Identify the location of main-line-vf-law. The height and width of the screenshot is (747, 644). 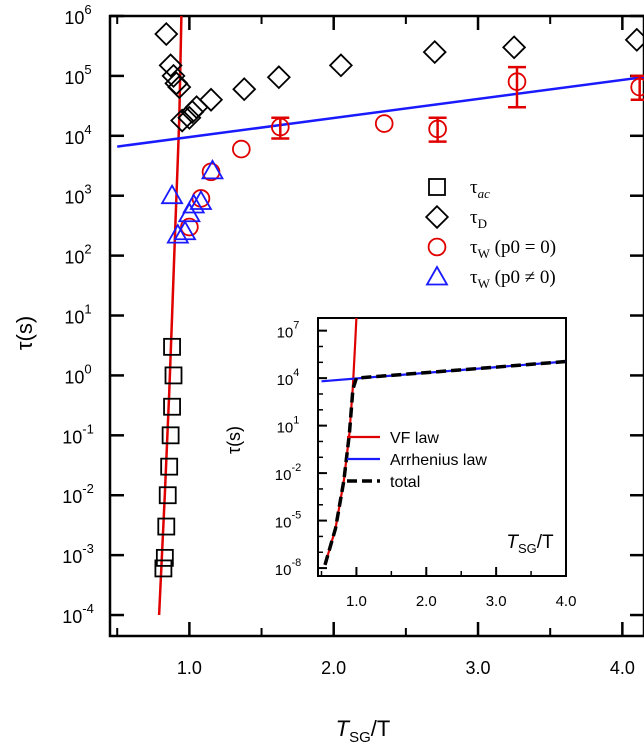
(170, 315).